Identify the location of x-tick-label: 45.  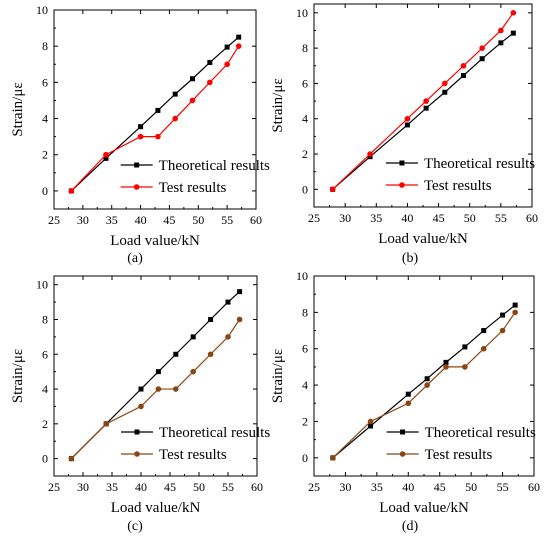
(169, 220).